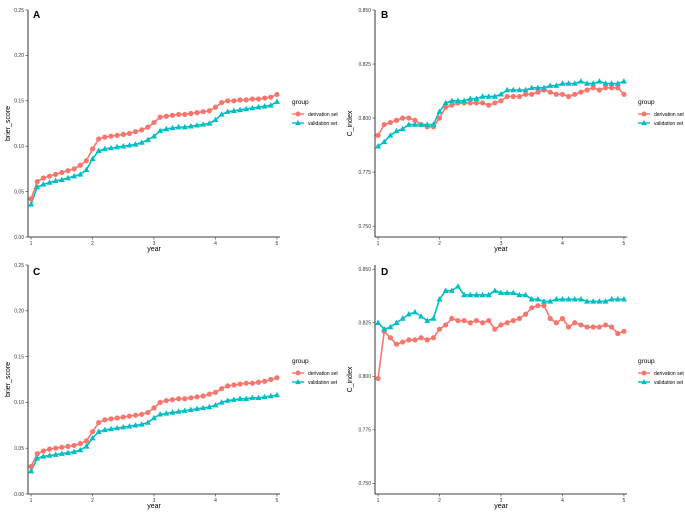  Describe the element at coordinates (624, 244) in the screenshot. I see `x-tick-label: 5` at that location.